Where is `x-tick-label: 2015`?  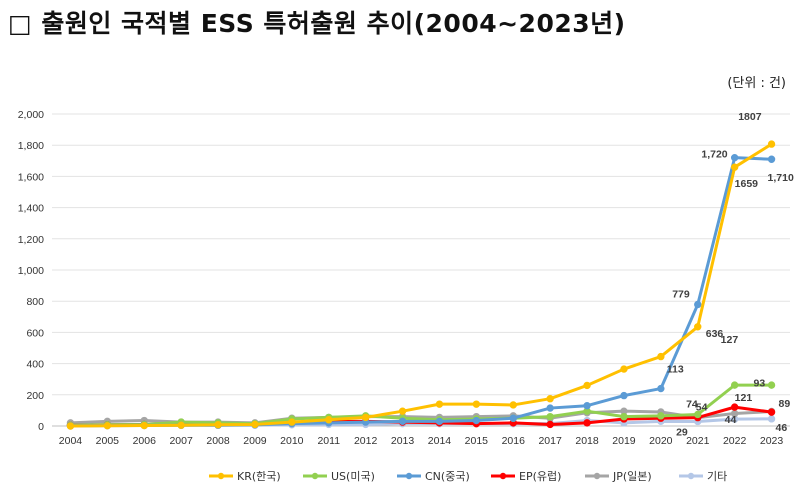
x-tick-label: 2015 is located at coordinates (477, 441).